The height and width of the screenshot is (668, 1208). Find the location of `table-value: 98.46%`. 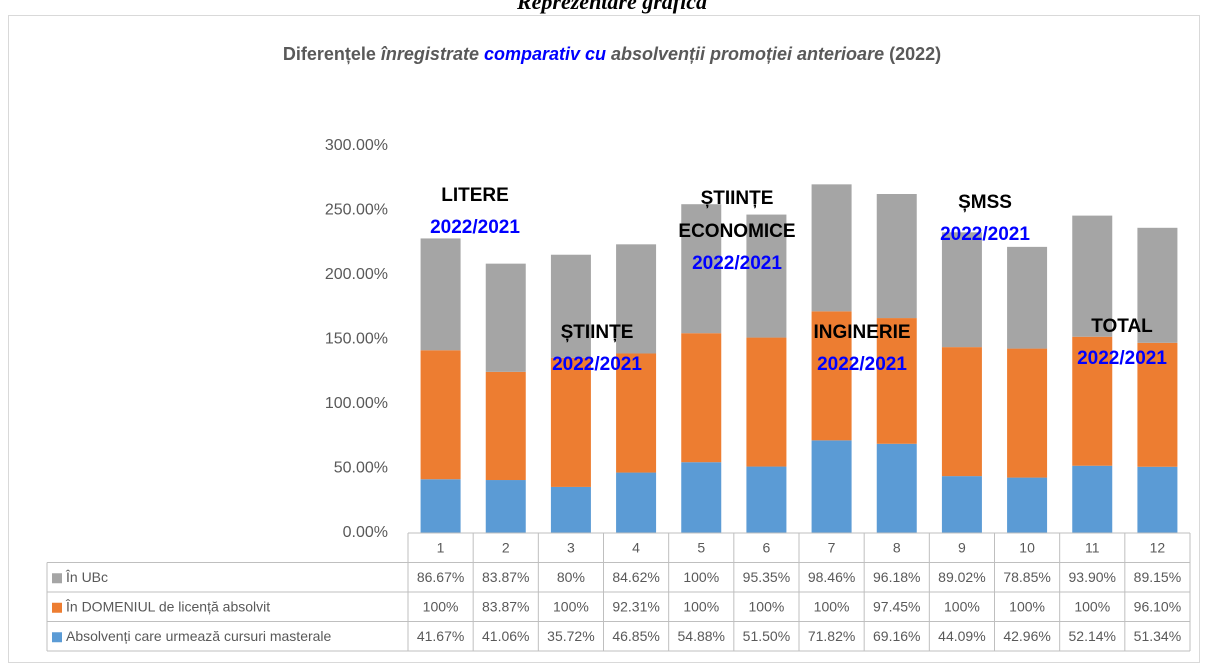

table-value: 98.46% is located at coordinates (831, 577).